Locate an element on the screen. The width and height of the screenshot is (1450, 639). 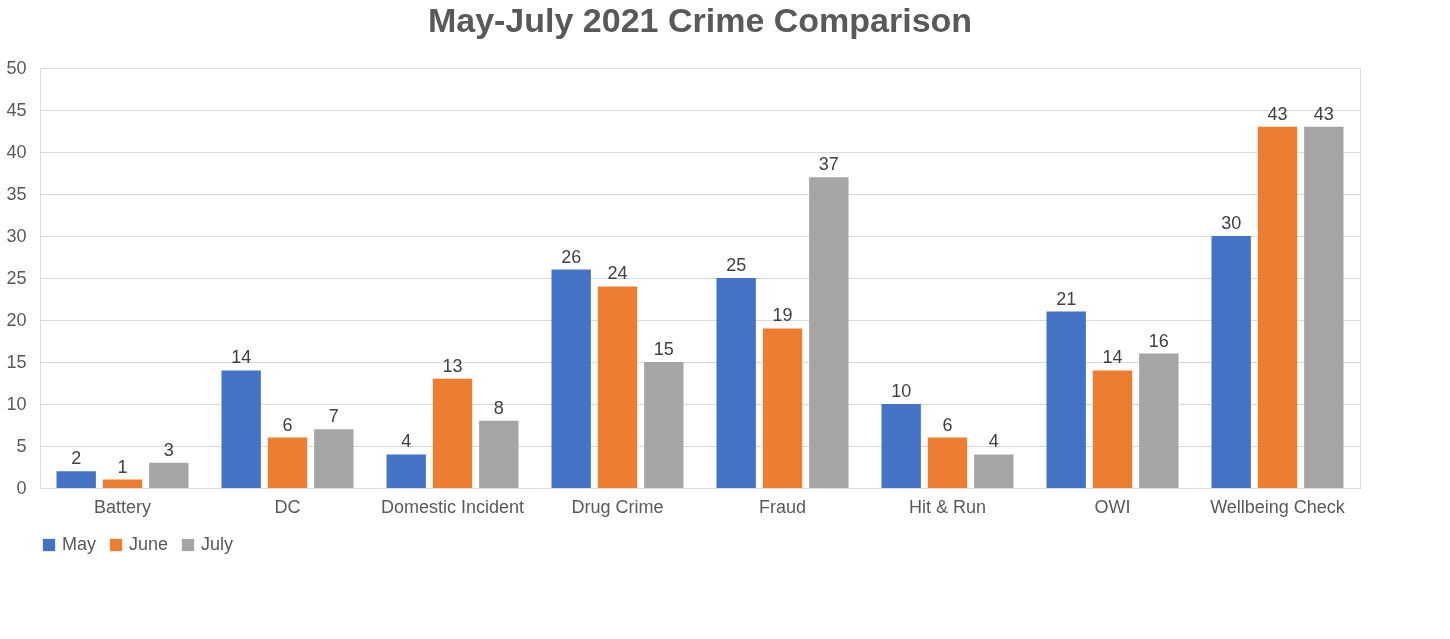
data-label: 8 is located at coordinates (498, 407).